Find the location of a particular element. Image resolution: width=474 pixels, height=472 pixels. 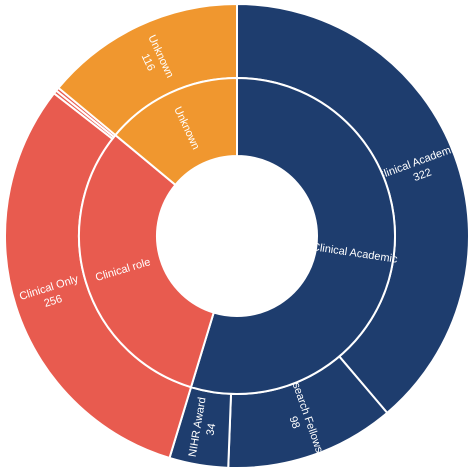

inner-segment is located at coordinates (176, 131).